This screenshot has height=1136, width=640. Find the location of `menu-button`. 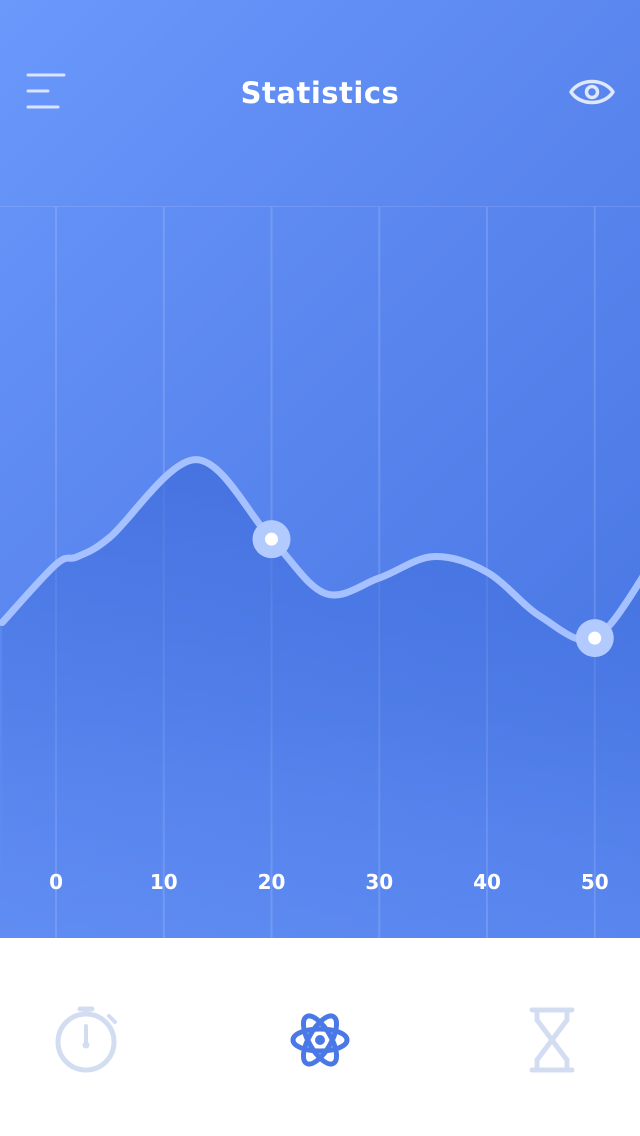

menu-button is located at coordinates (46, 92).